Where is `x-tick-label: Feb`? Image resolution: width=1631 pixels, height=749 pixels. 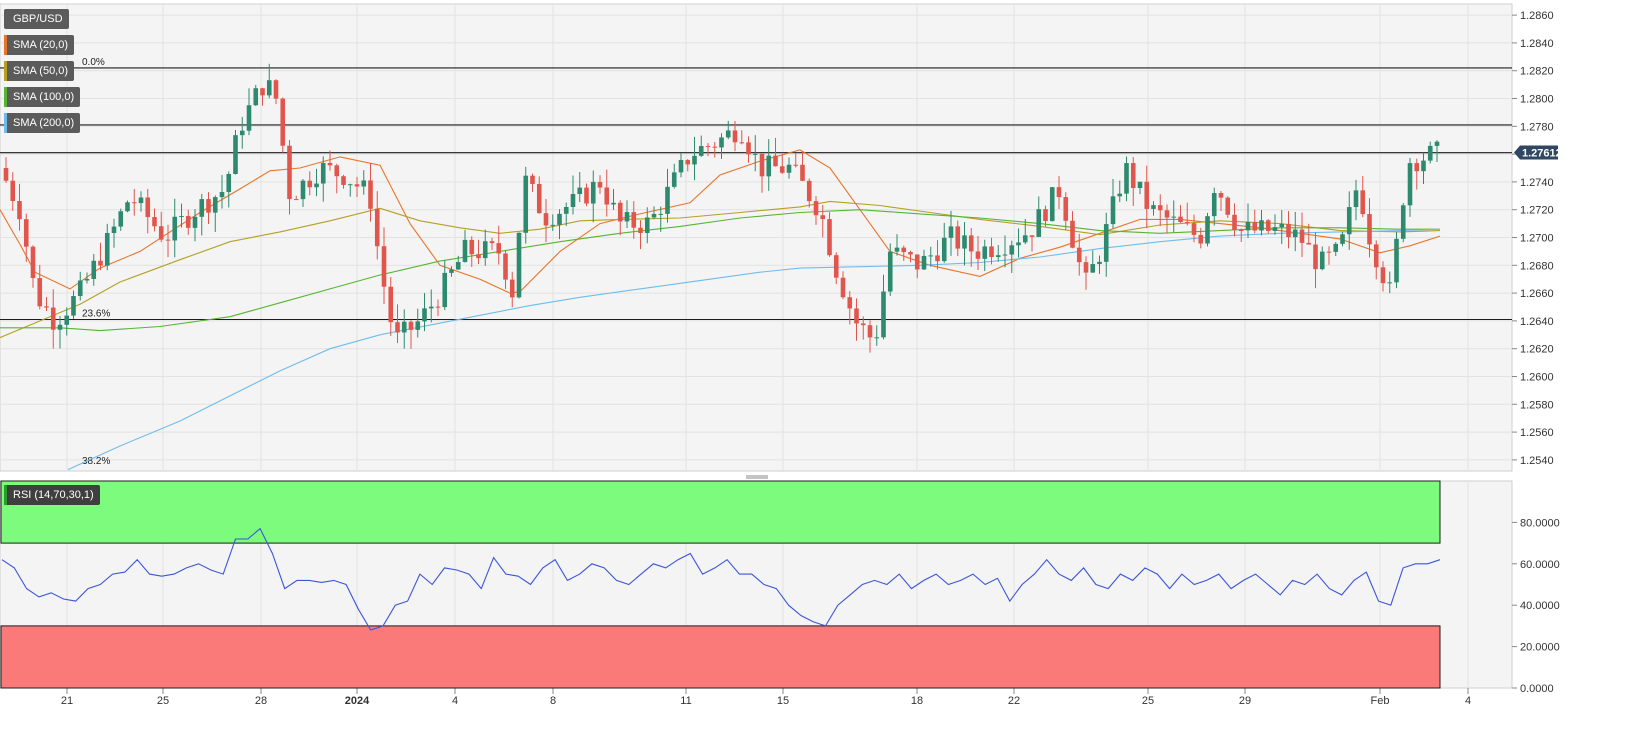 x-tick-label: Feb is located at coordinates (1380, 701).